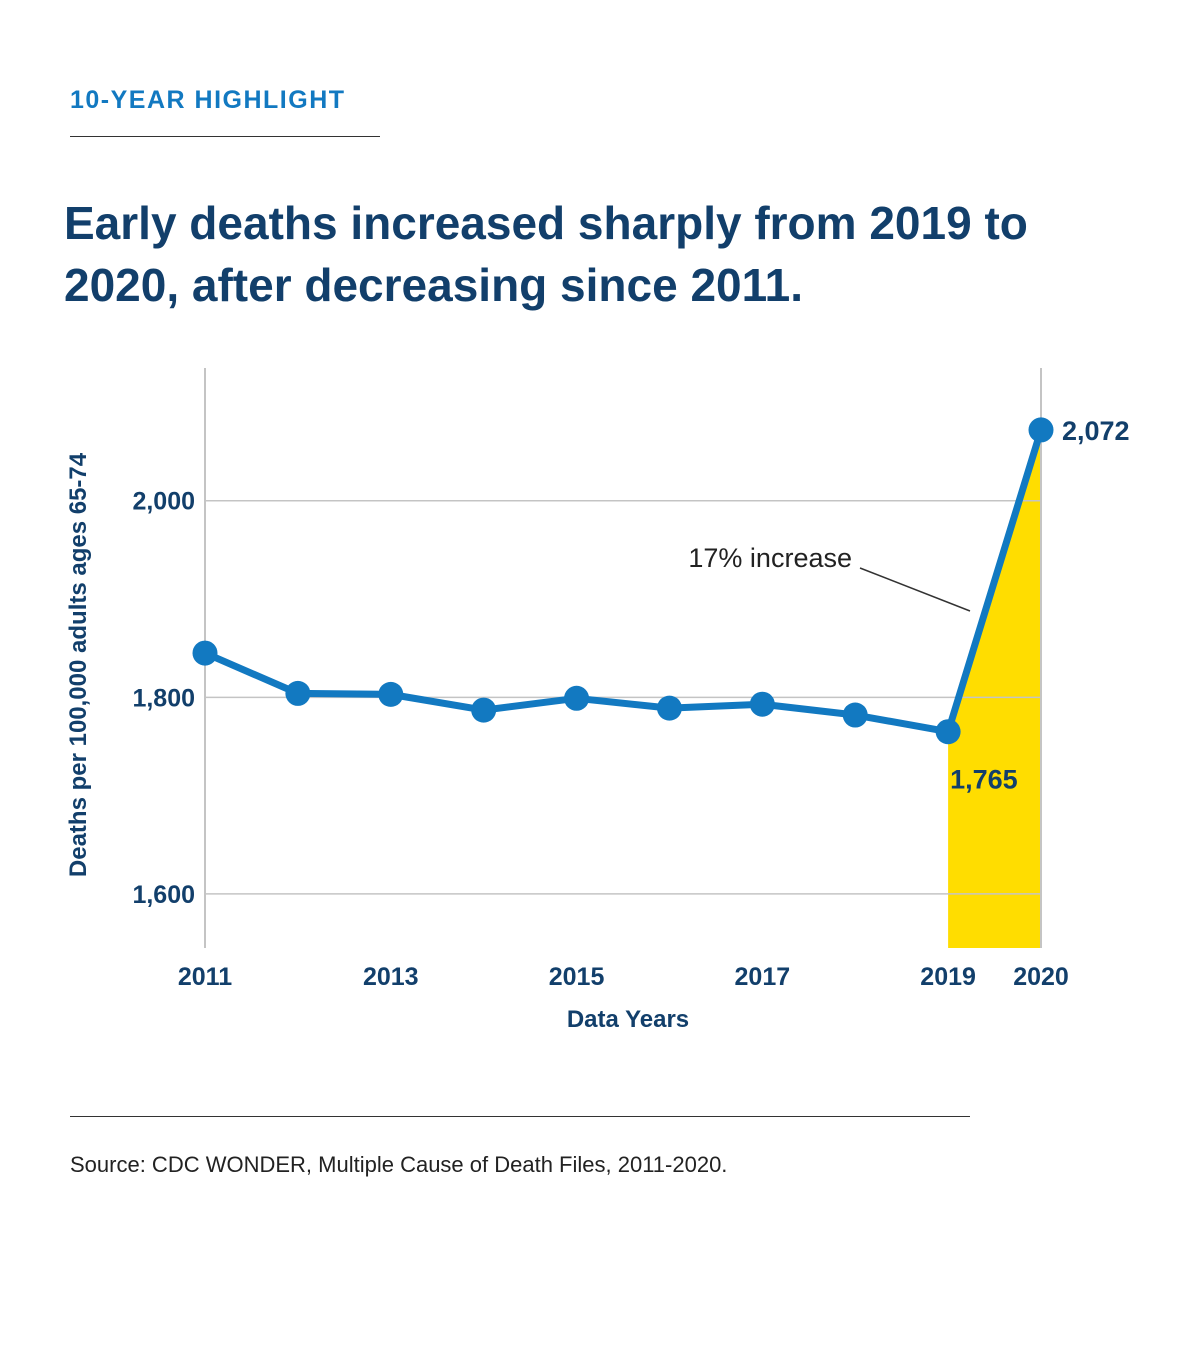 Image resolution: width=1200 pixels, height=1350 pixels. I want to click on x-tick-label: 2015, so click(577, 977).